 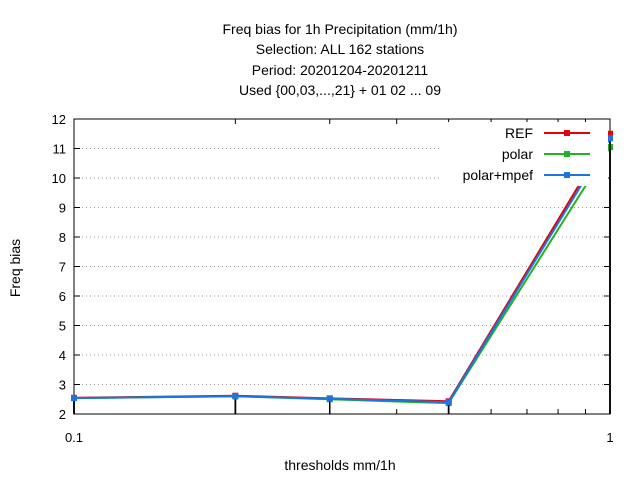 I want to click on legend: REF polar polar+mpef, so click(x=524, y=154).